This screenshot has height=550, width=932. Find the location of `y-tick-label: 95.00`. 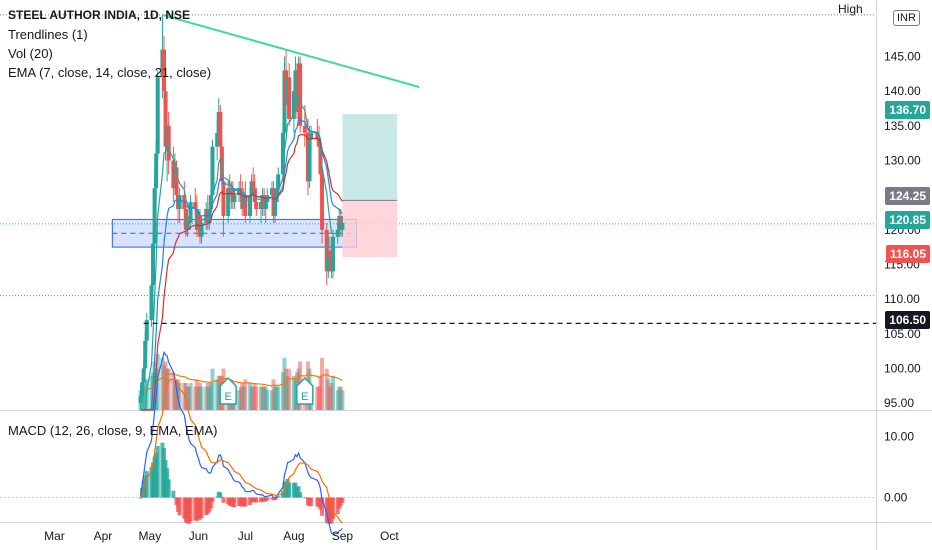

y-tick-label: 95.00 is located at coordinates (899, 403).